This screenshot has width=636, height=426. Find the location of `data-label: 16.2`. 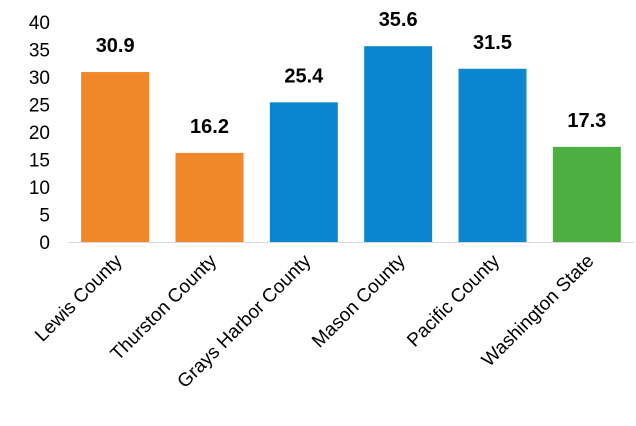

data-label: 16.2 is located at coordinates (209, 127).